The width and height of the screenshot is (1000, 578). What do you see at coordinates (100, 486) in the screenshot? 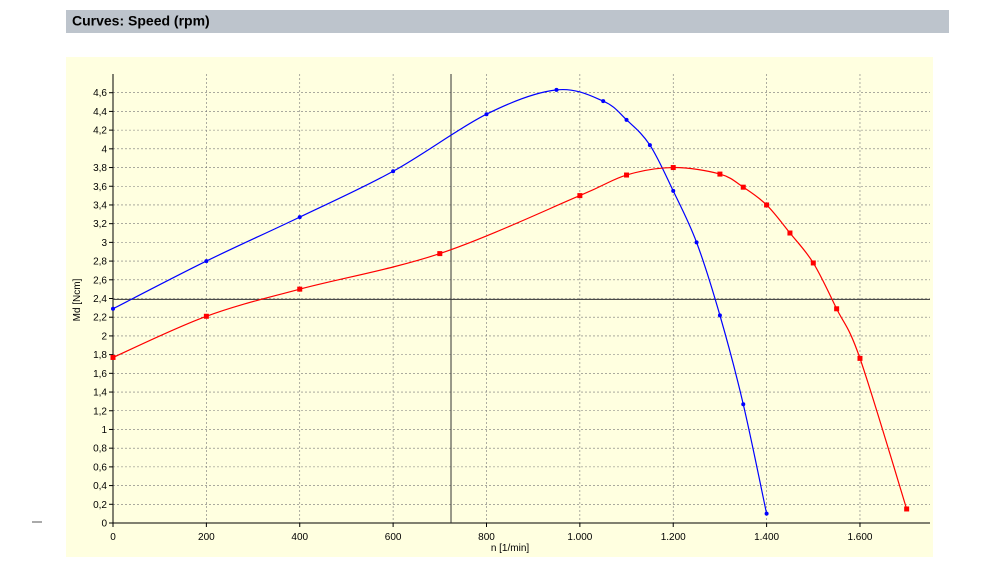
I see `y-tick-label: 0,4` at bounding box center [100, 486].